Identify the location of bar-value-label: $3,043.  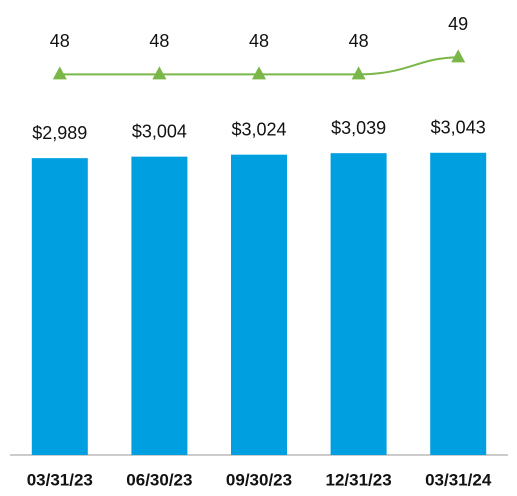
(458, 128).